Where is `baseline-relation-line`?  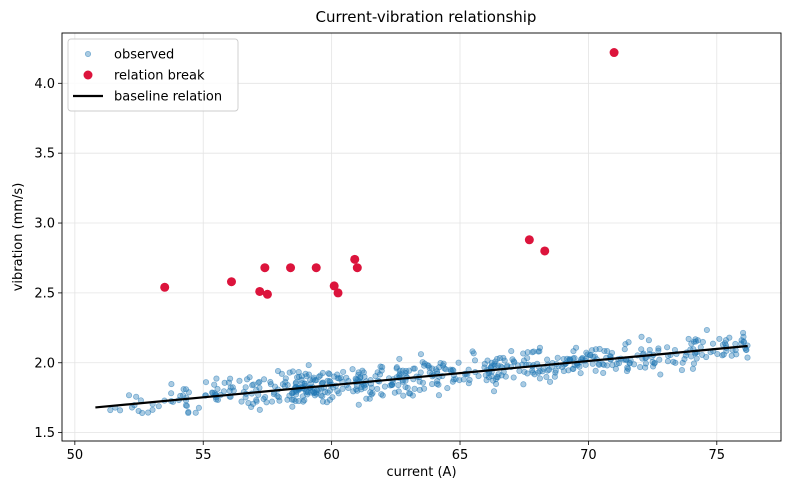
baseline-relation-line is located at coordinates (421, 376).